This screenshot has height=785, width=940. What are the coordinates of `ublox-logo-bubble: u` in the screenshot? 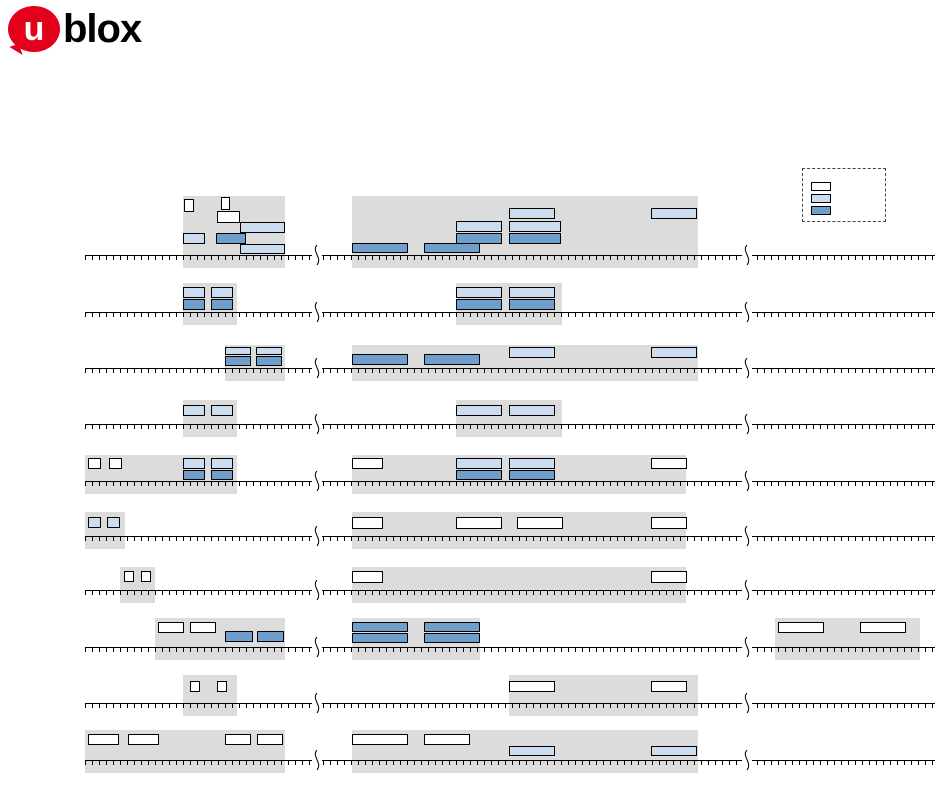 It's located at (34, 29).